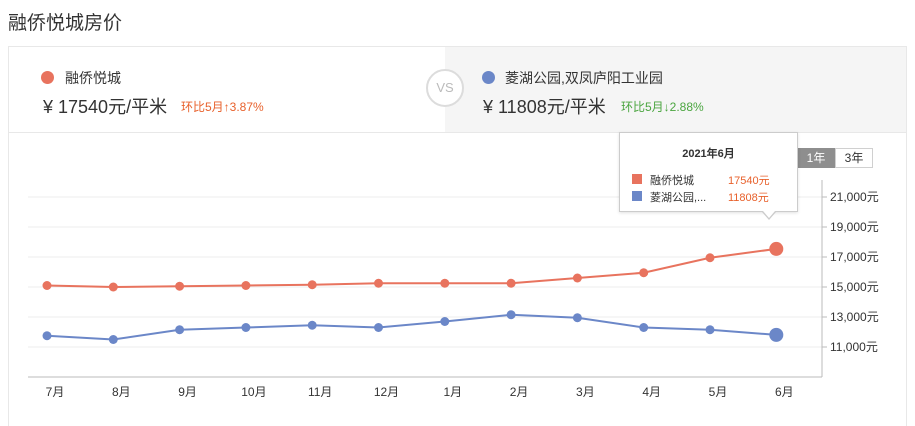 The image size is (915, 426). Describe the element at coordinates (718, 392) in the screenshot. I see `x-tick-label: 5月` at that location.